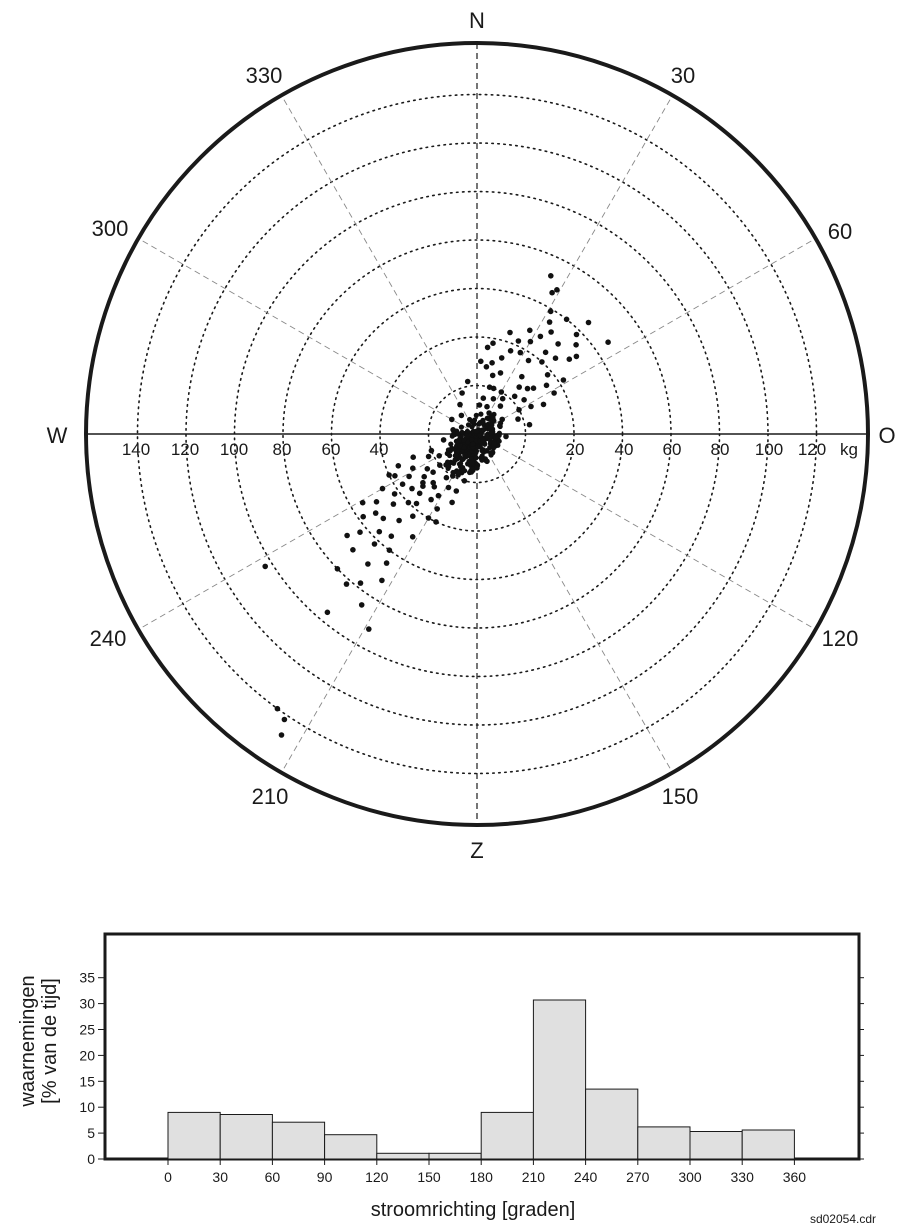 The width and height of the screenshot is (906, 1227). Describe the element at coordinates (690, 1177) in the screenshot. I see `x-tick-label: 300` at that location.